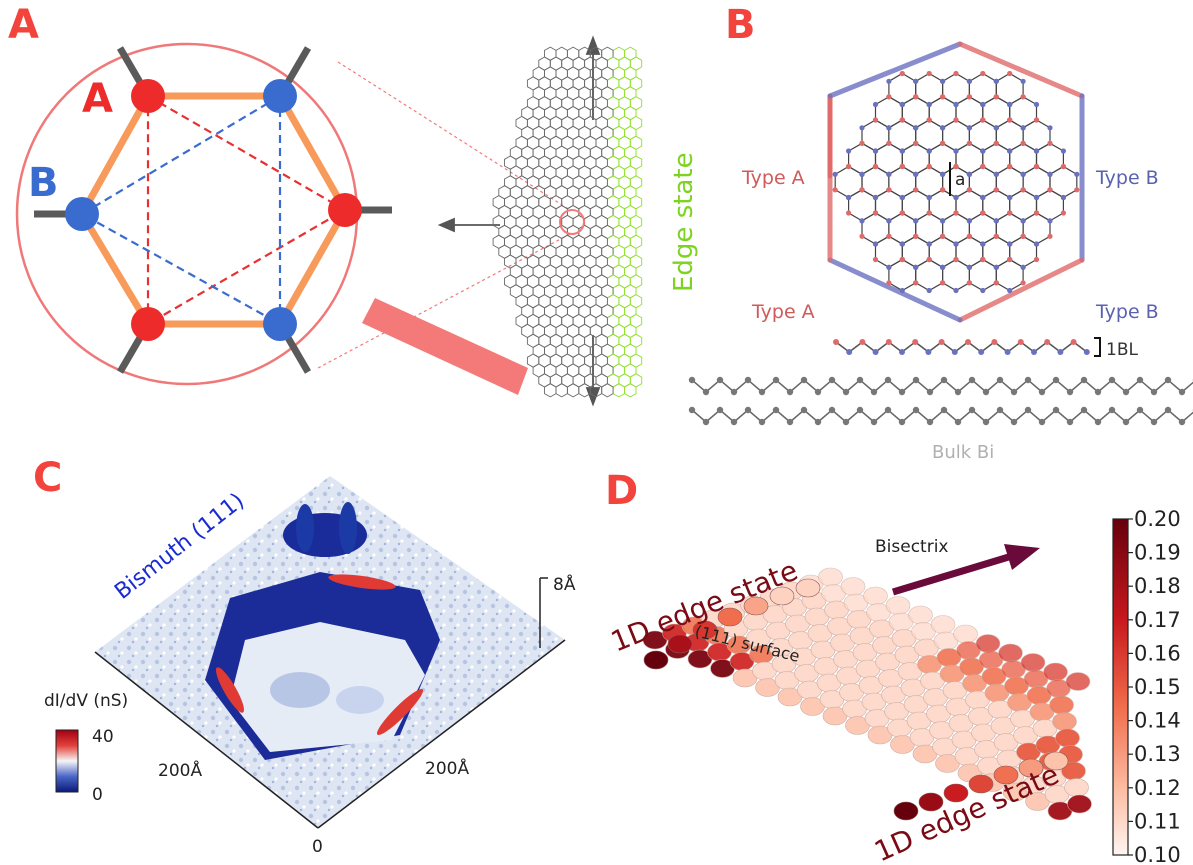 The image size is (1193, 865). What do you see at coordinates (1157, 854) in the screenshot?
I see `colorbar-tick-label: 0.10` at bounding box center [1157, 854].